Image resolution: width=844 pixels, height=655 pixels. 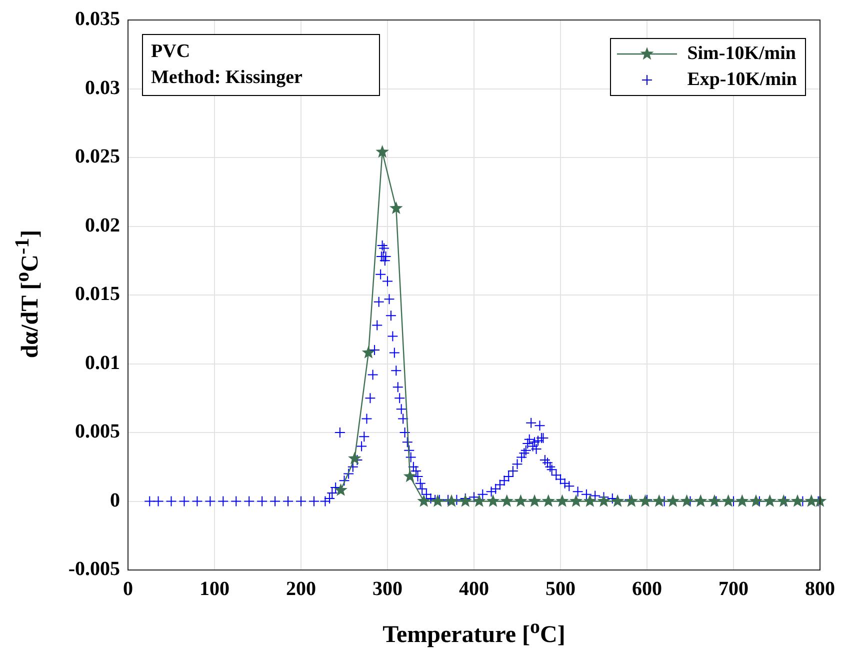 I want to click on x-tick-label: 100, so click(x=215, y=589).